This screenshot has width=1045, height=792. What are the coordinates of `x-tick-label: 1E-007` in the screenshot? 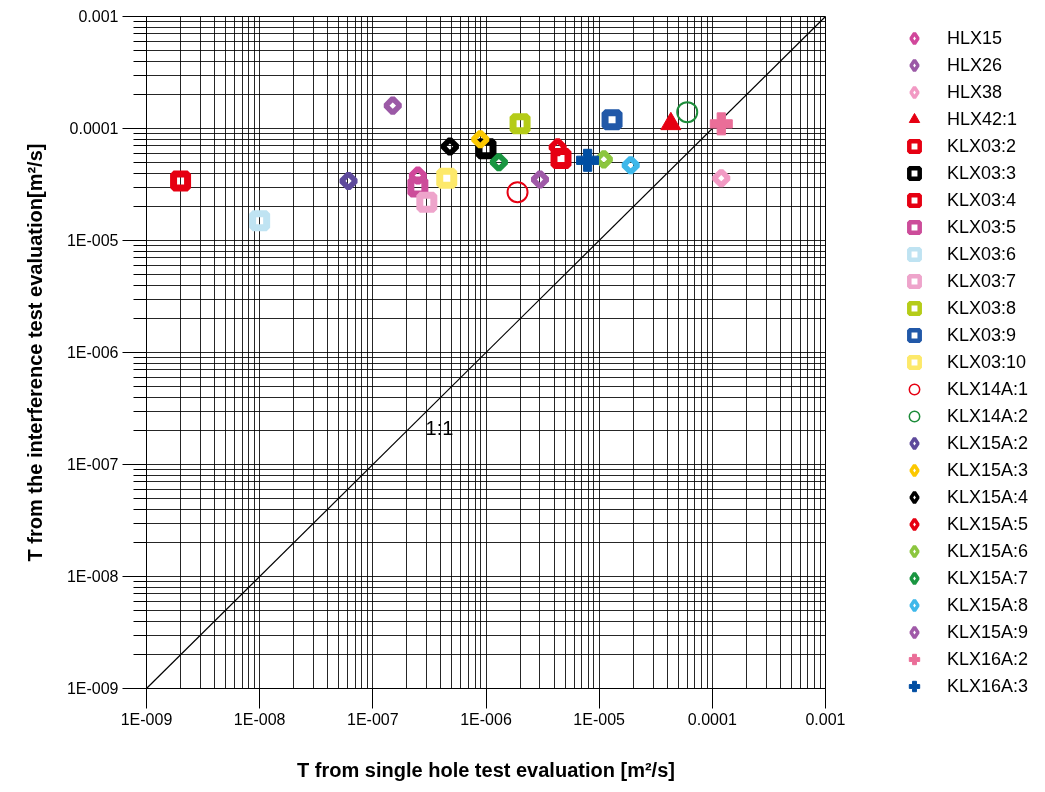 It's located at (373, 719).